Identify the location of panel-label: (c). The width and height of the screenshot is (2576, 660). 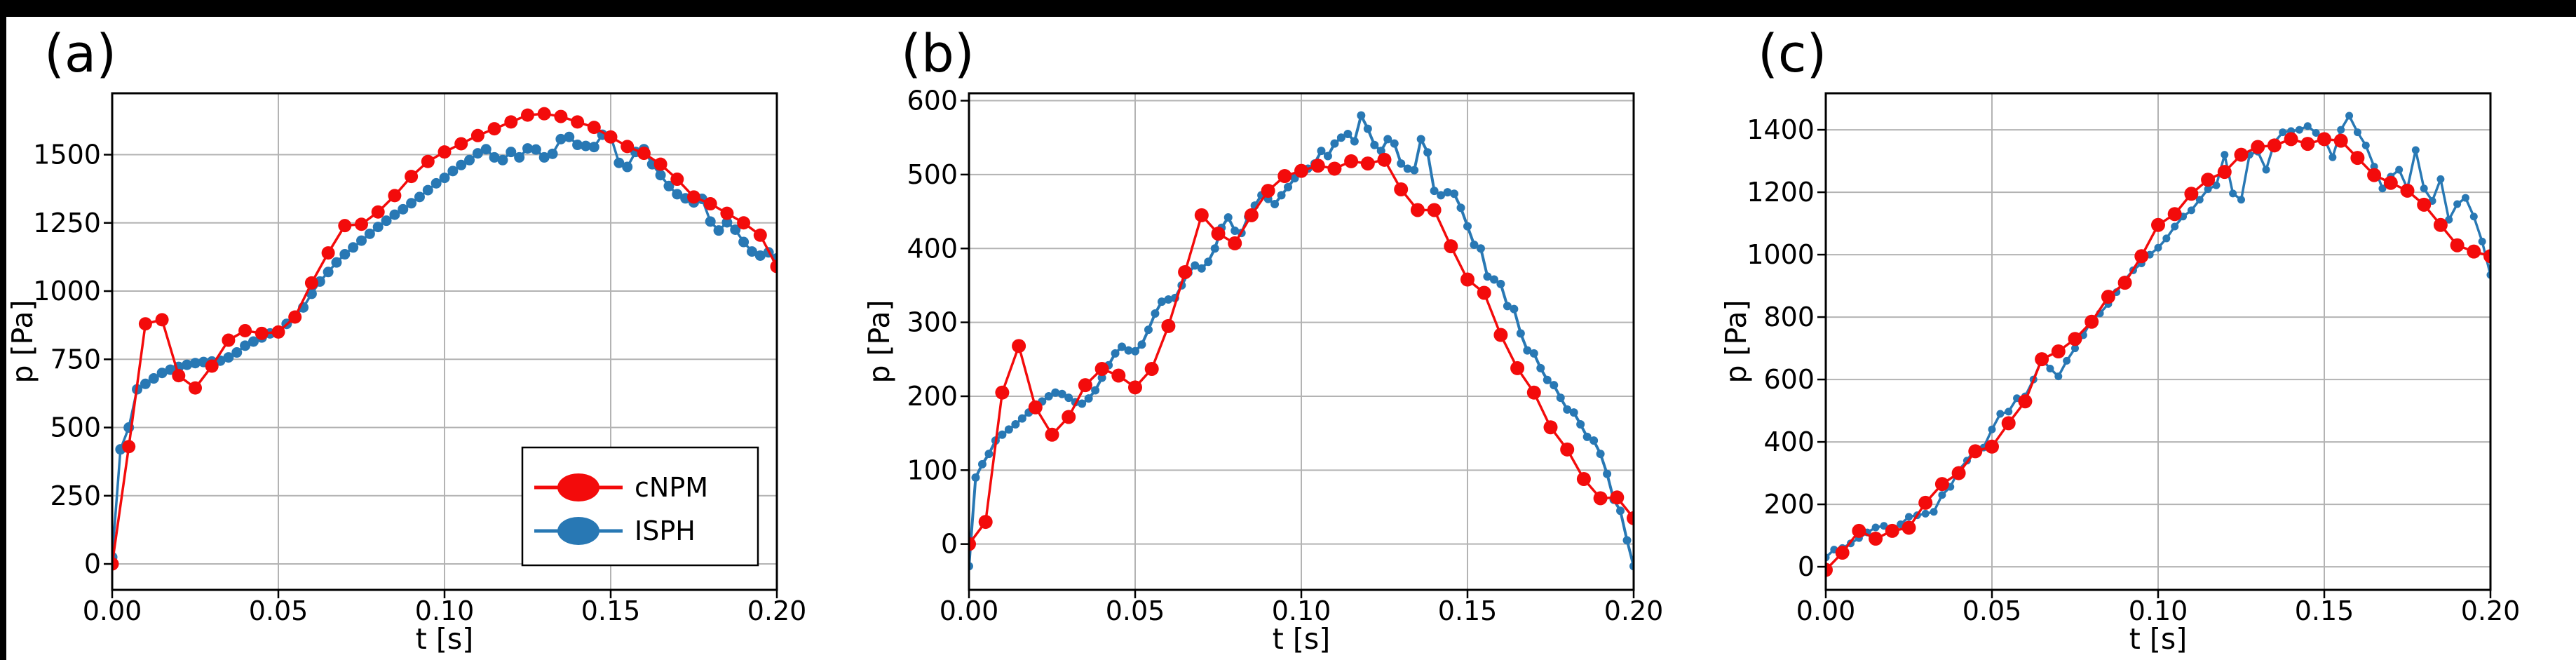
(1792, 54).